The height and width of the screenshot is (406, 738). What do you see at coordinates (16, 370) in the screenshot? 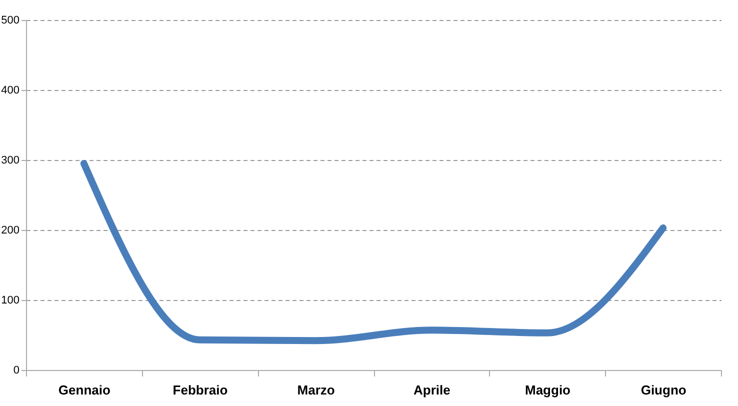
I see `y-tick-label: 0` at bounding box center [16, 370].